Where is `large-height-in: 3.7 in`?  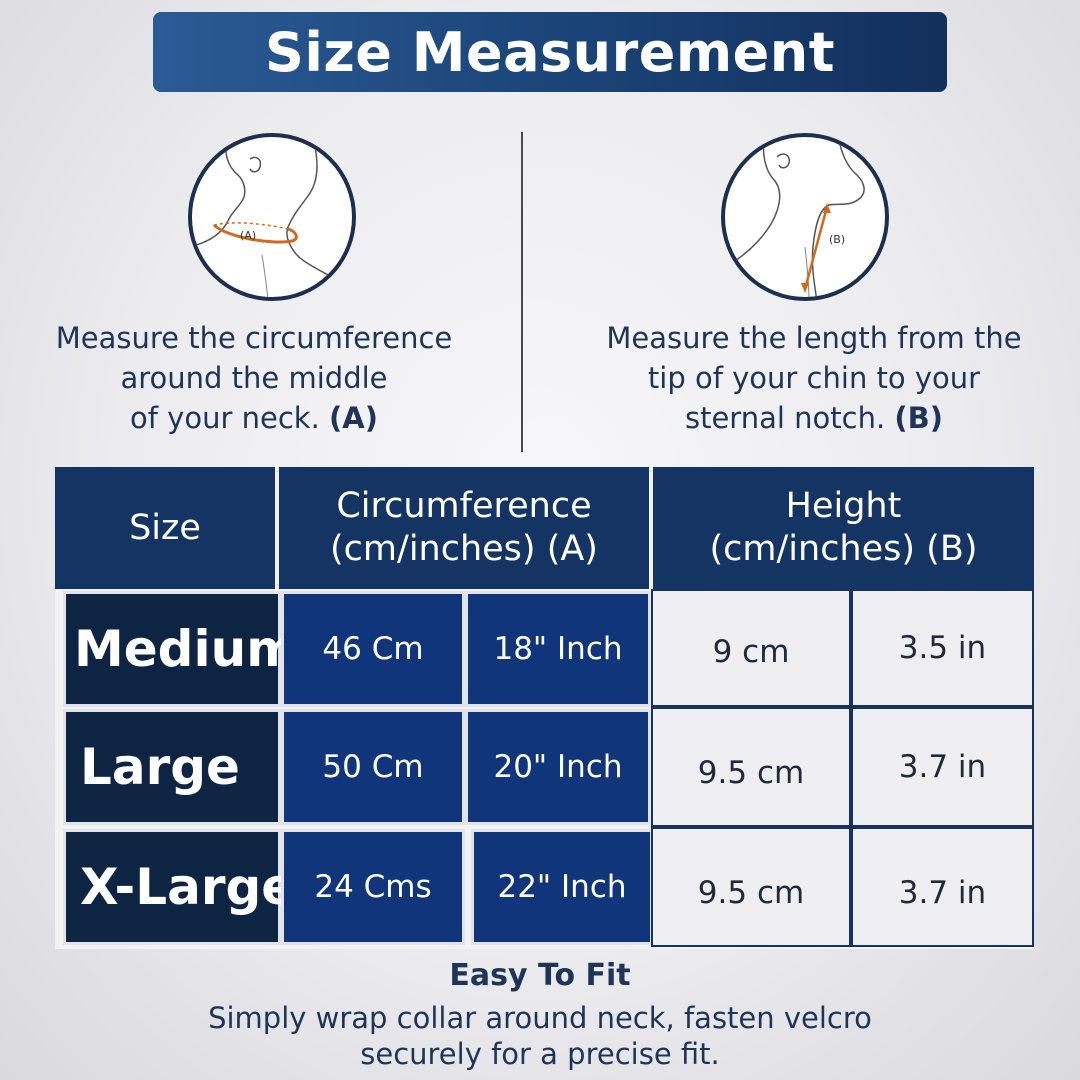
large-height-in: 3.7 in is located at coordinates (942, 767).